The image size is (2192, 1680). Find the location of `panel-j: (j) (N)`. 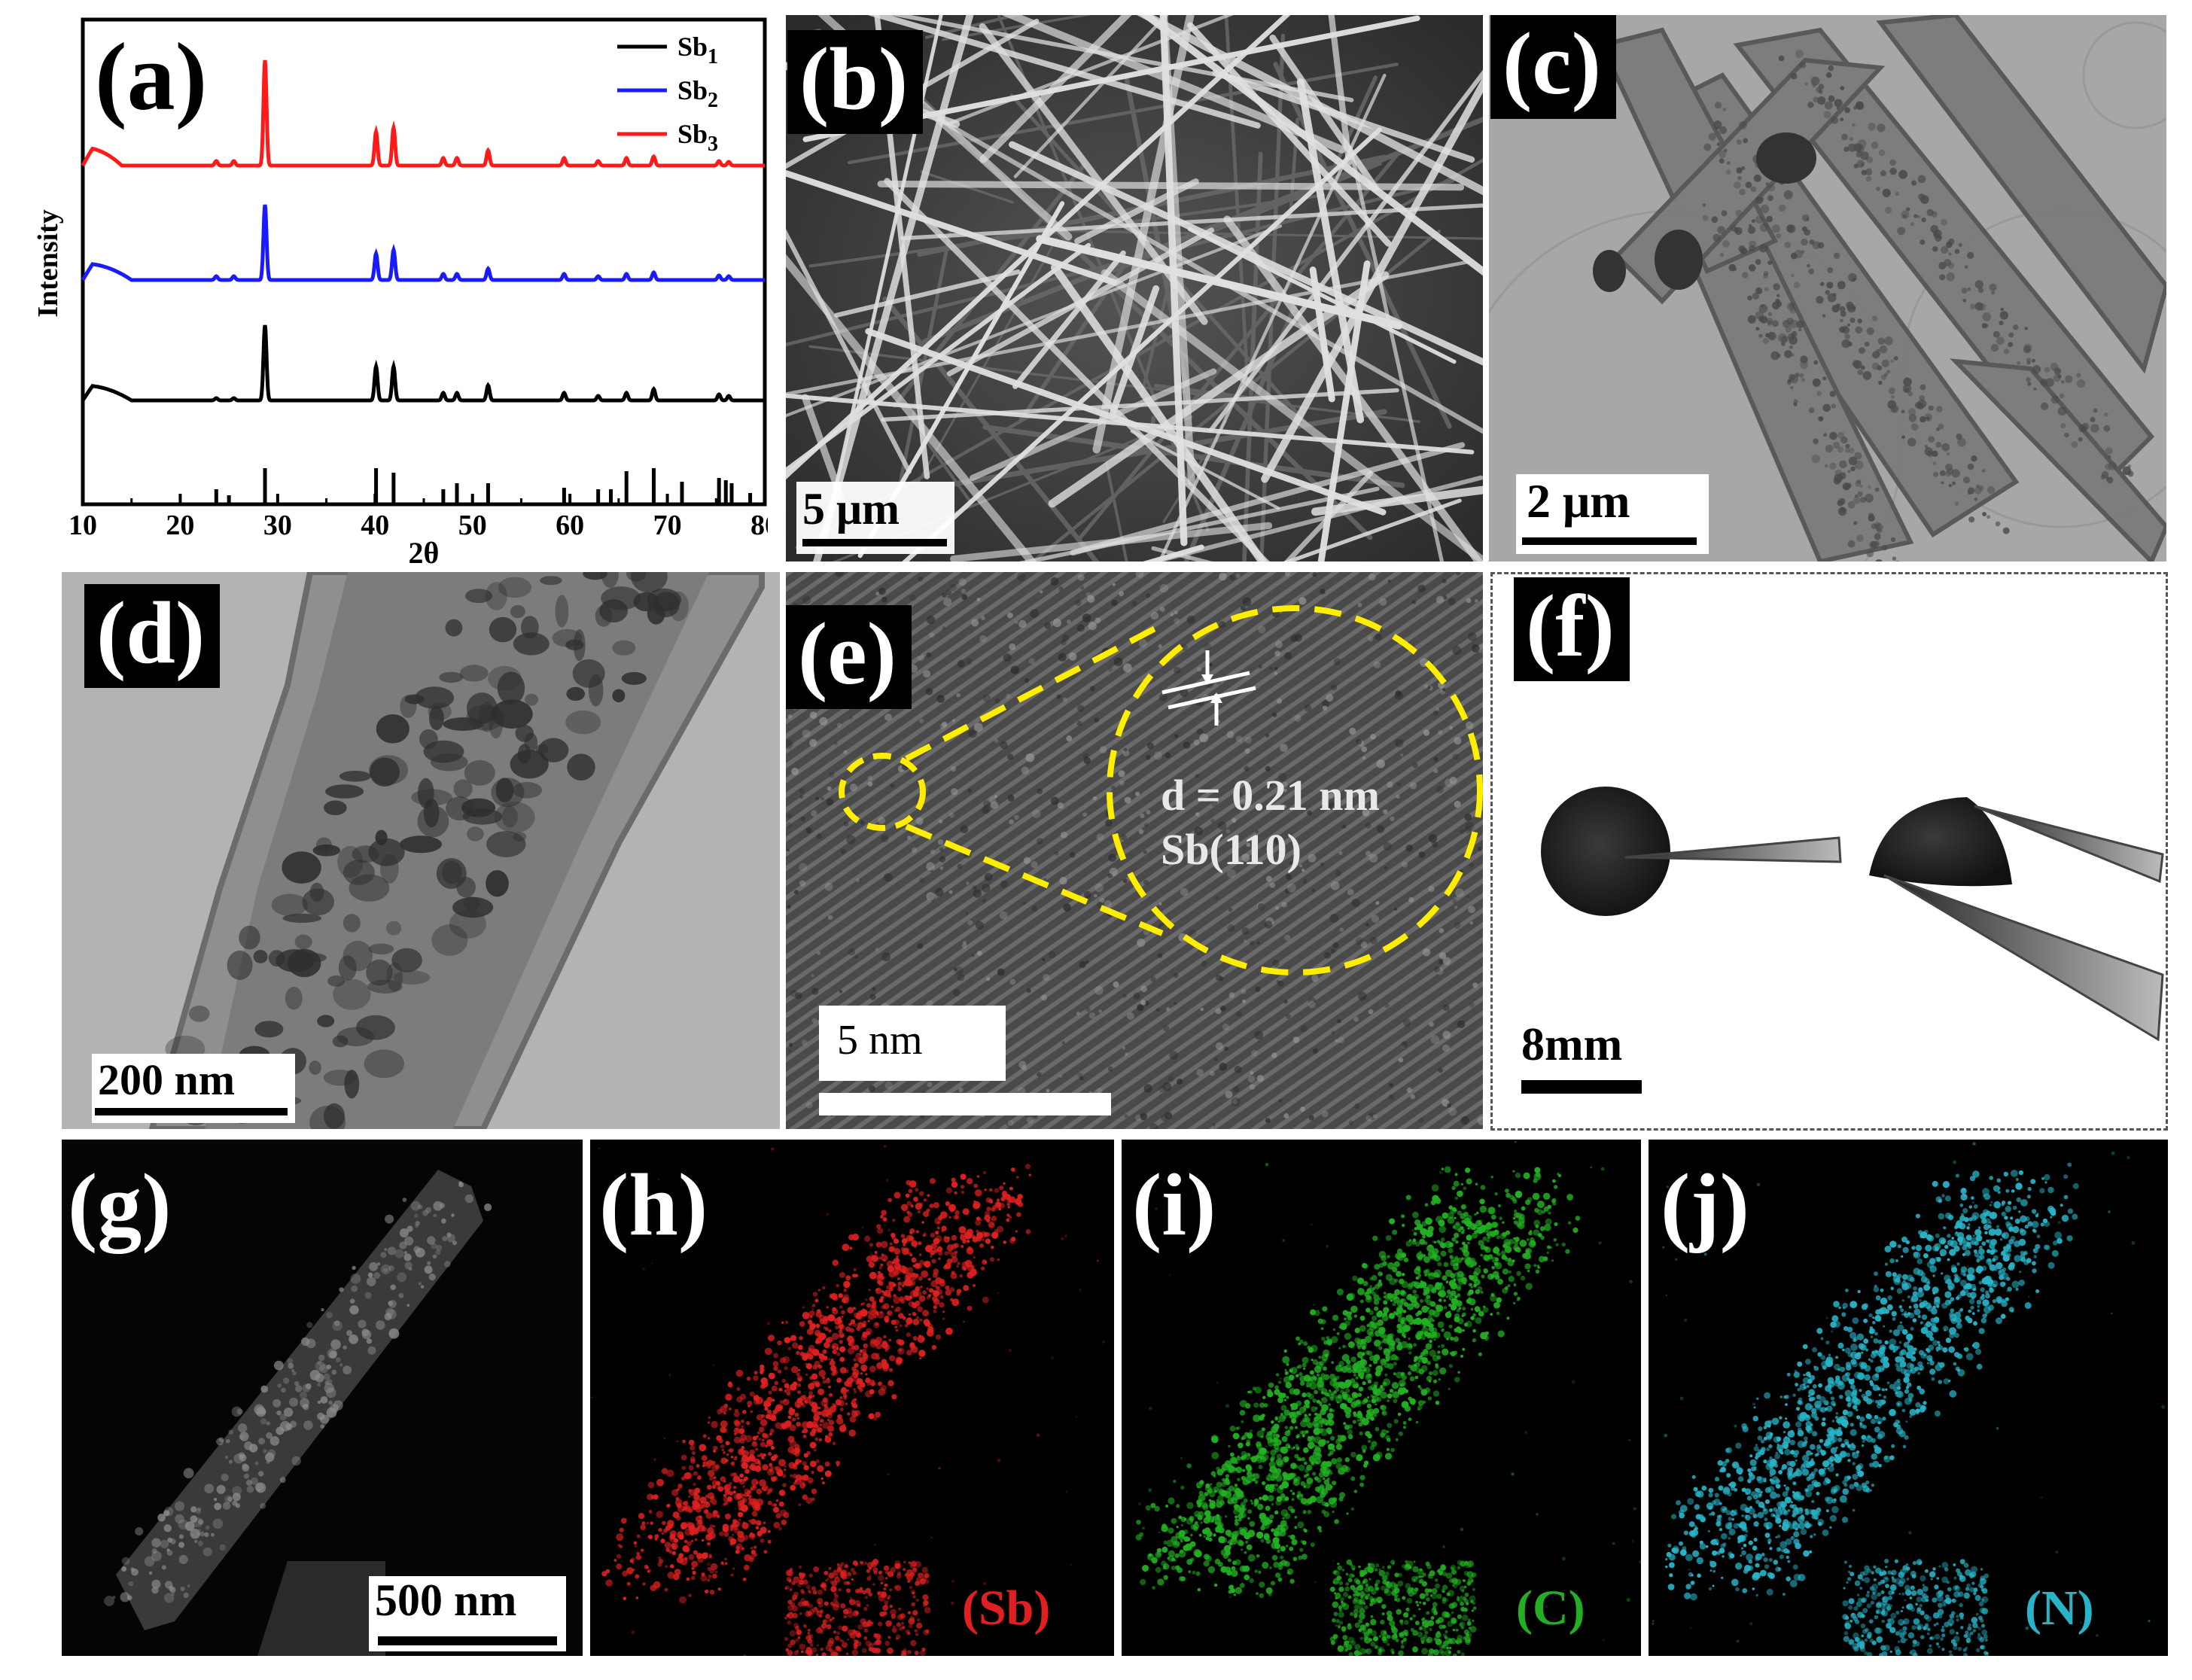

panel-j: (j) (N) is located at coordinates (1908, 1398).